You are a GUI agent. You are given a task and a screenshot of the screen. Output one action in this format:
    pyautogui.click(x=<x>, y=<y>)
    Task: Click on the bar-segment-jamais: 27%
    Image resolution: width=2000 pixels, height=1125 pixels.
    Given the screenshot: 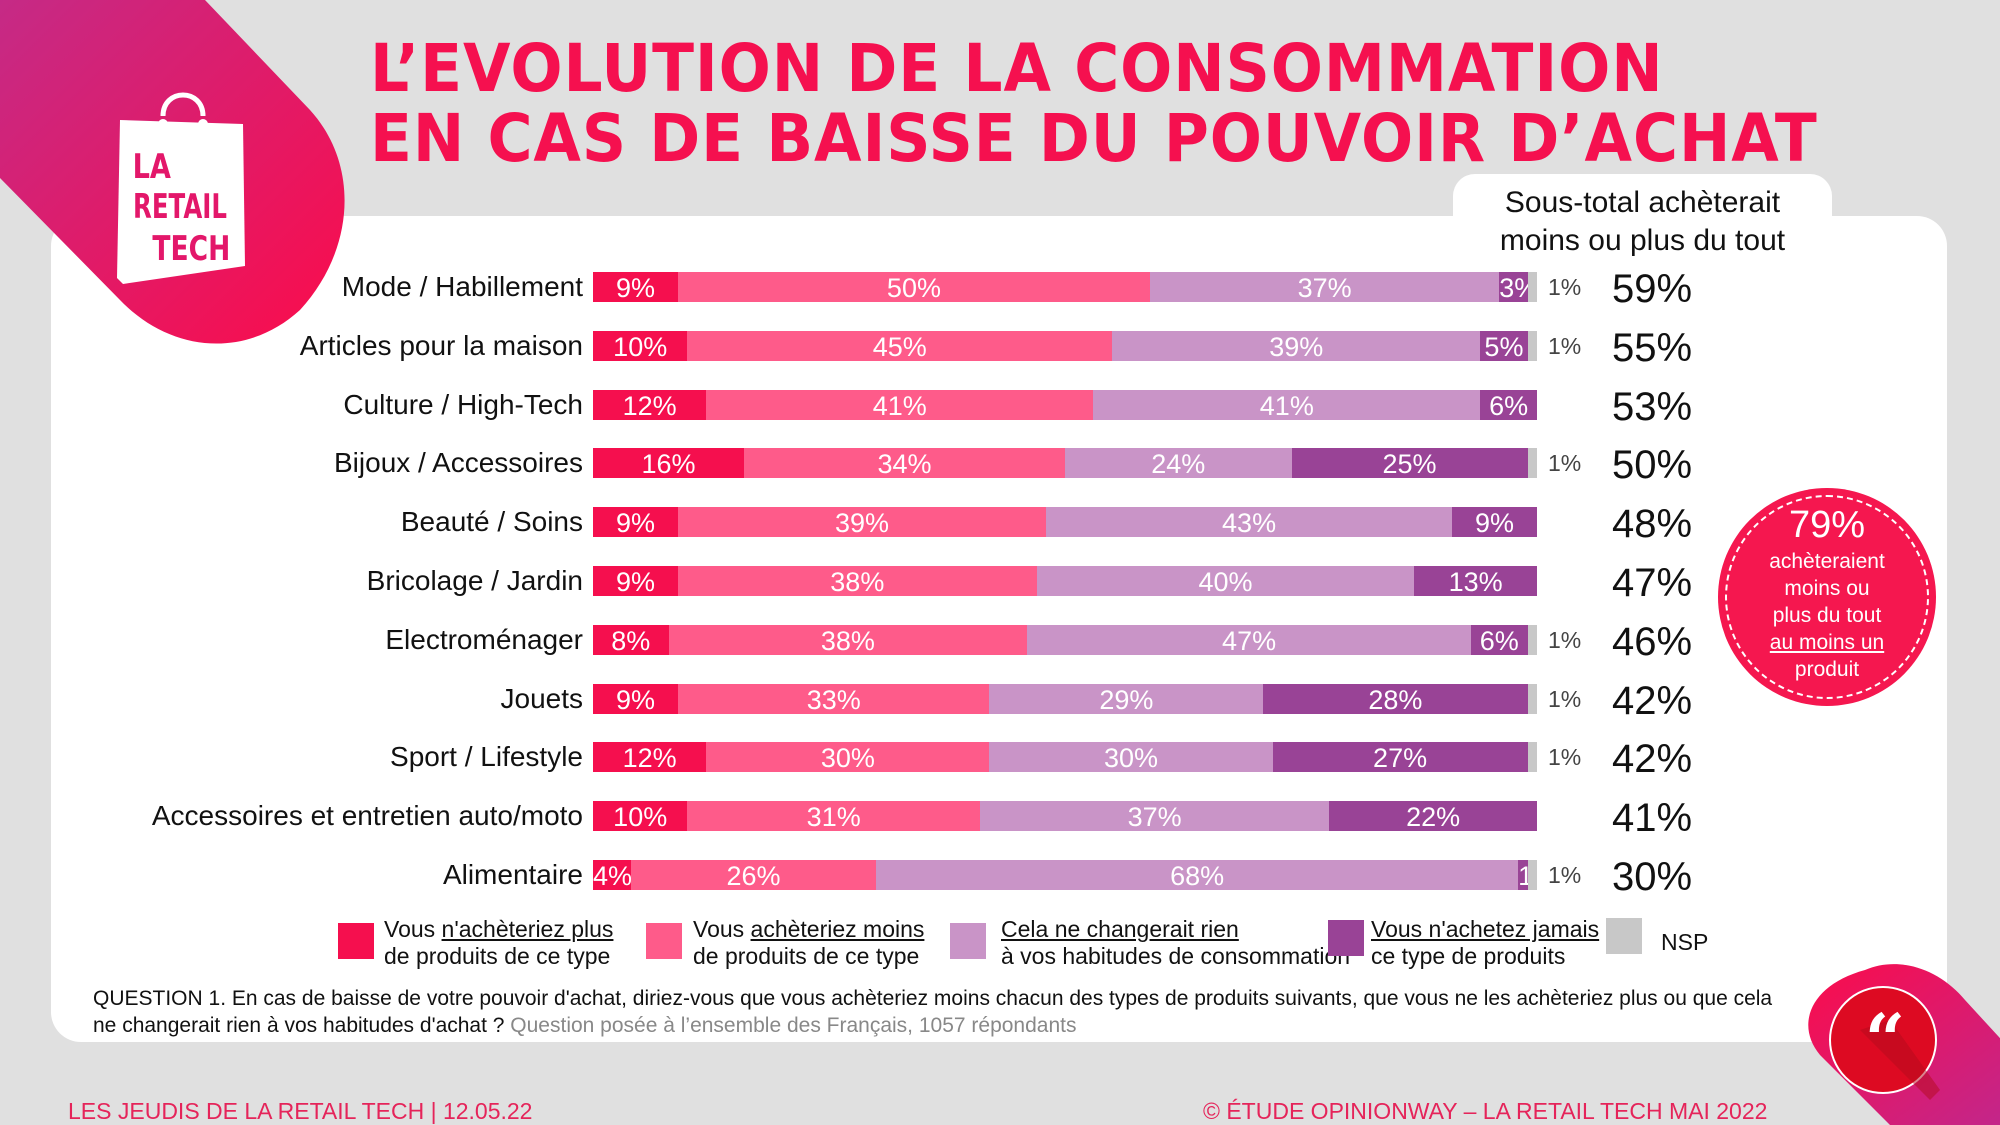 What is the action you would take?
    pyautogui.click(x=1400, y=757)
    